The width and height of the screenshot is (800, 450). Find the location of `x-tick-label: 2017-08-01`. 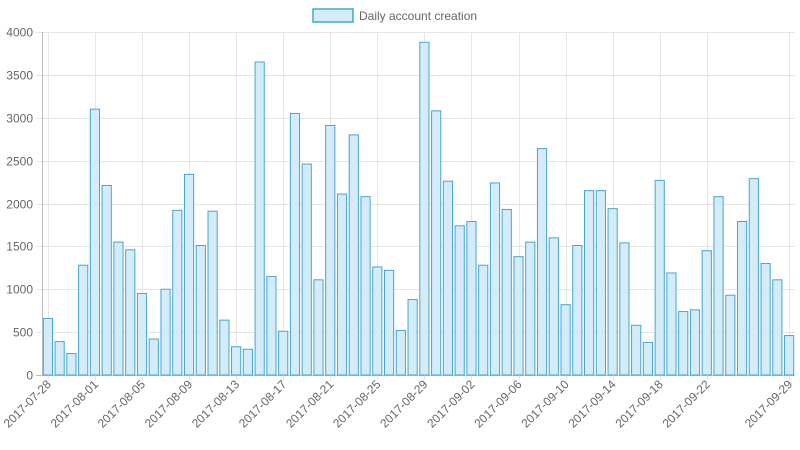

x-tick-label: 2017-08-01 is located at coordinates (75, 404).